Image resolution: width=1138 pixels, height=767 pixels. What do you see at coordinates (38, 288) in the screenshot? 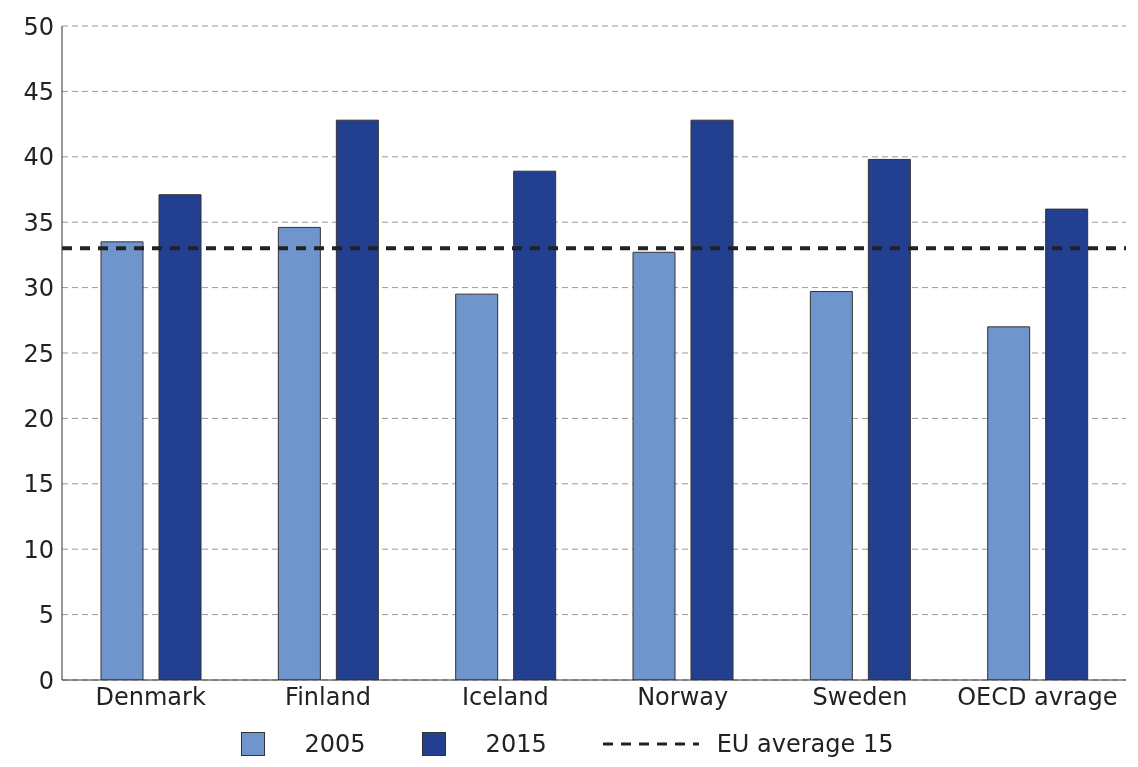
I see `y-tick-label: 30` at bounding box center [38, 288].